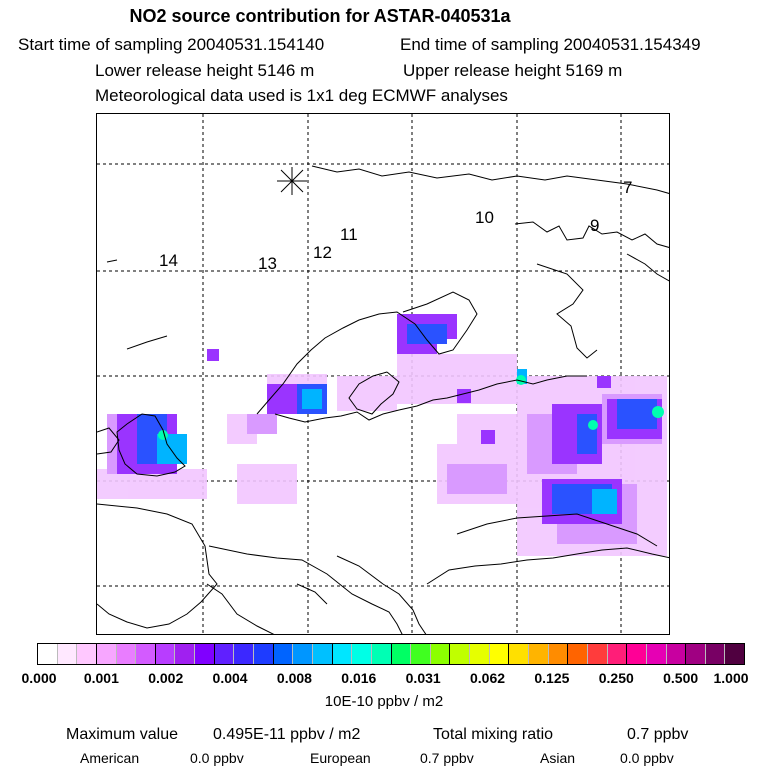 The width and height of the screenshot is (768, 768). What do you see at coordinates (166, 678) in the screenshot?
I see `colorbar-tick-label: 0.002` at bounding box center [166, 678].